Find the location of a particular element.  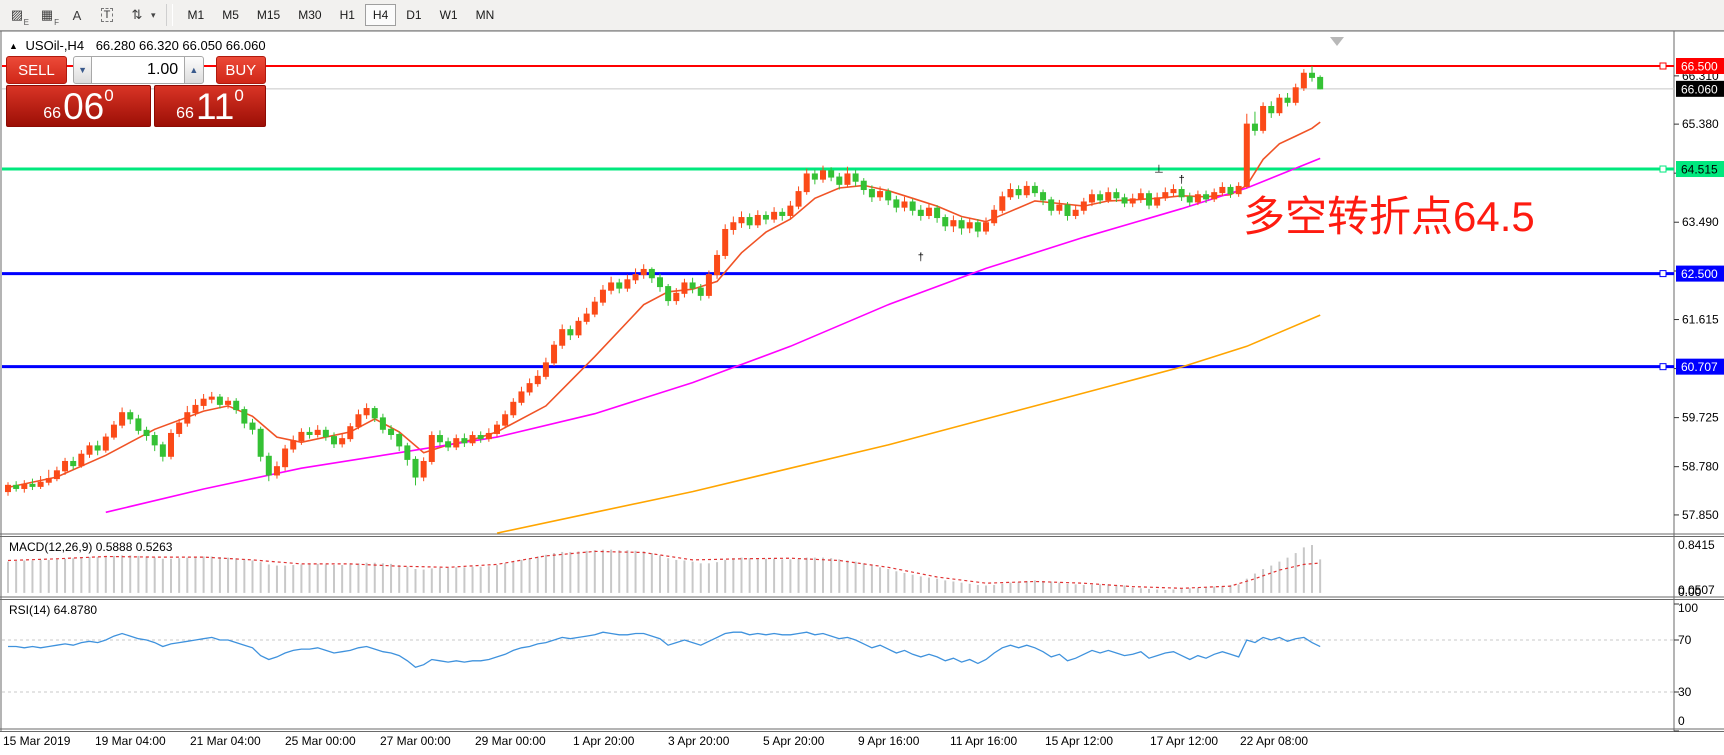

collapse-triangle-icon: ▲ is located at coordinates (13, 46).